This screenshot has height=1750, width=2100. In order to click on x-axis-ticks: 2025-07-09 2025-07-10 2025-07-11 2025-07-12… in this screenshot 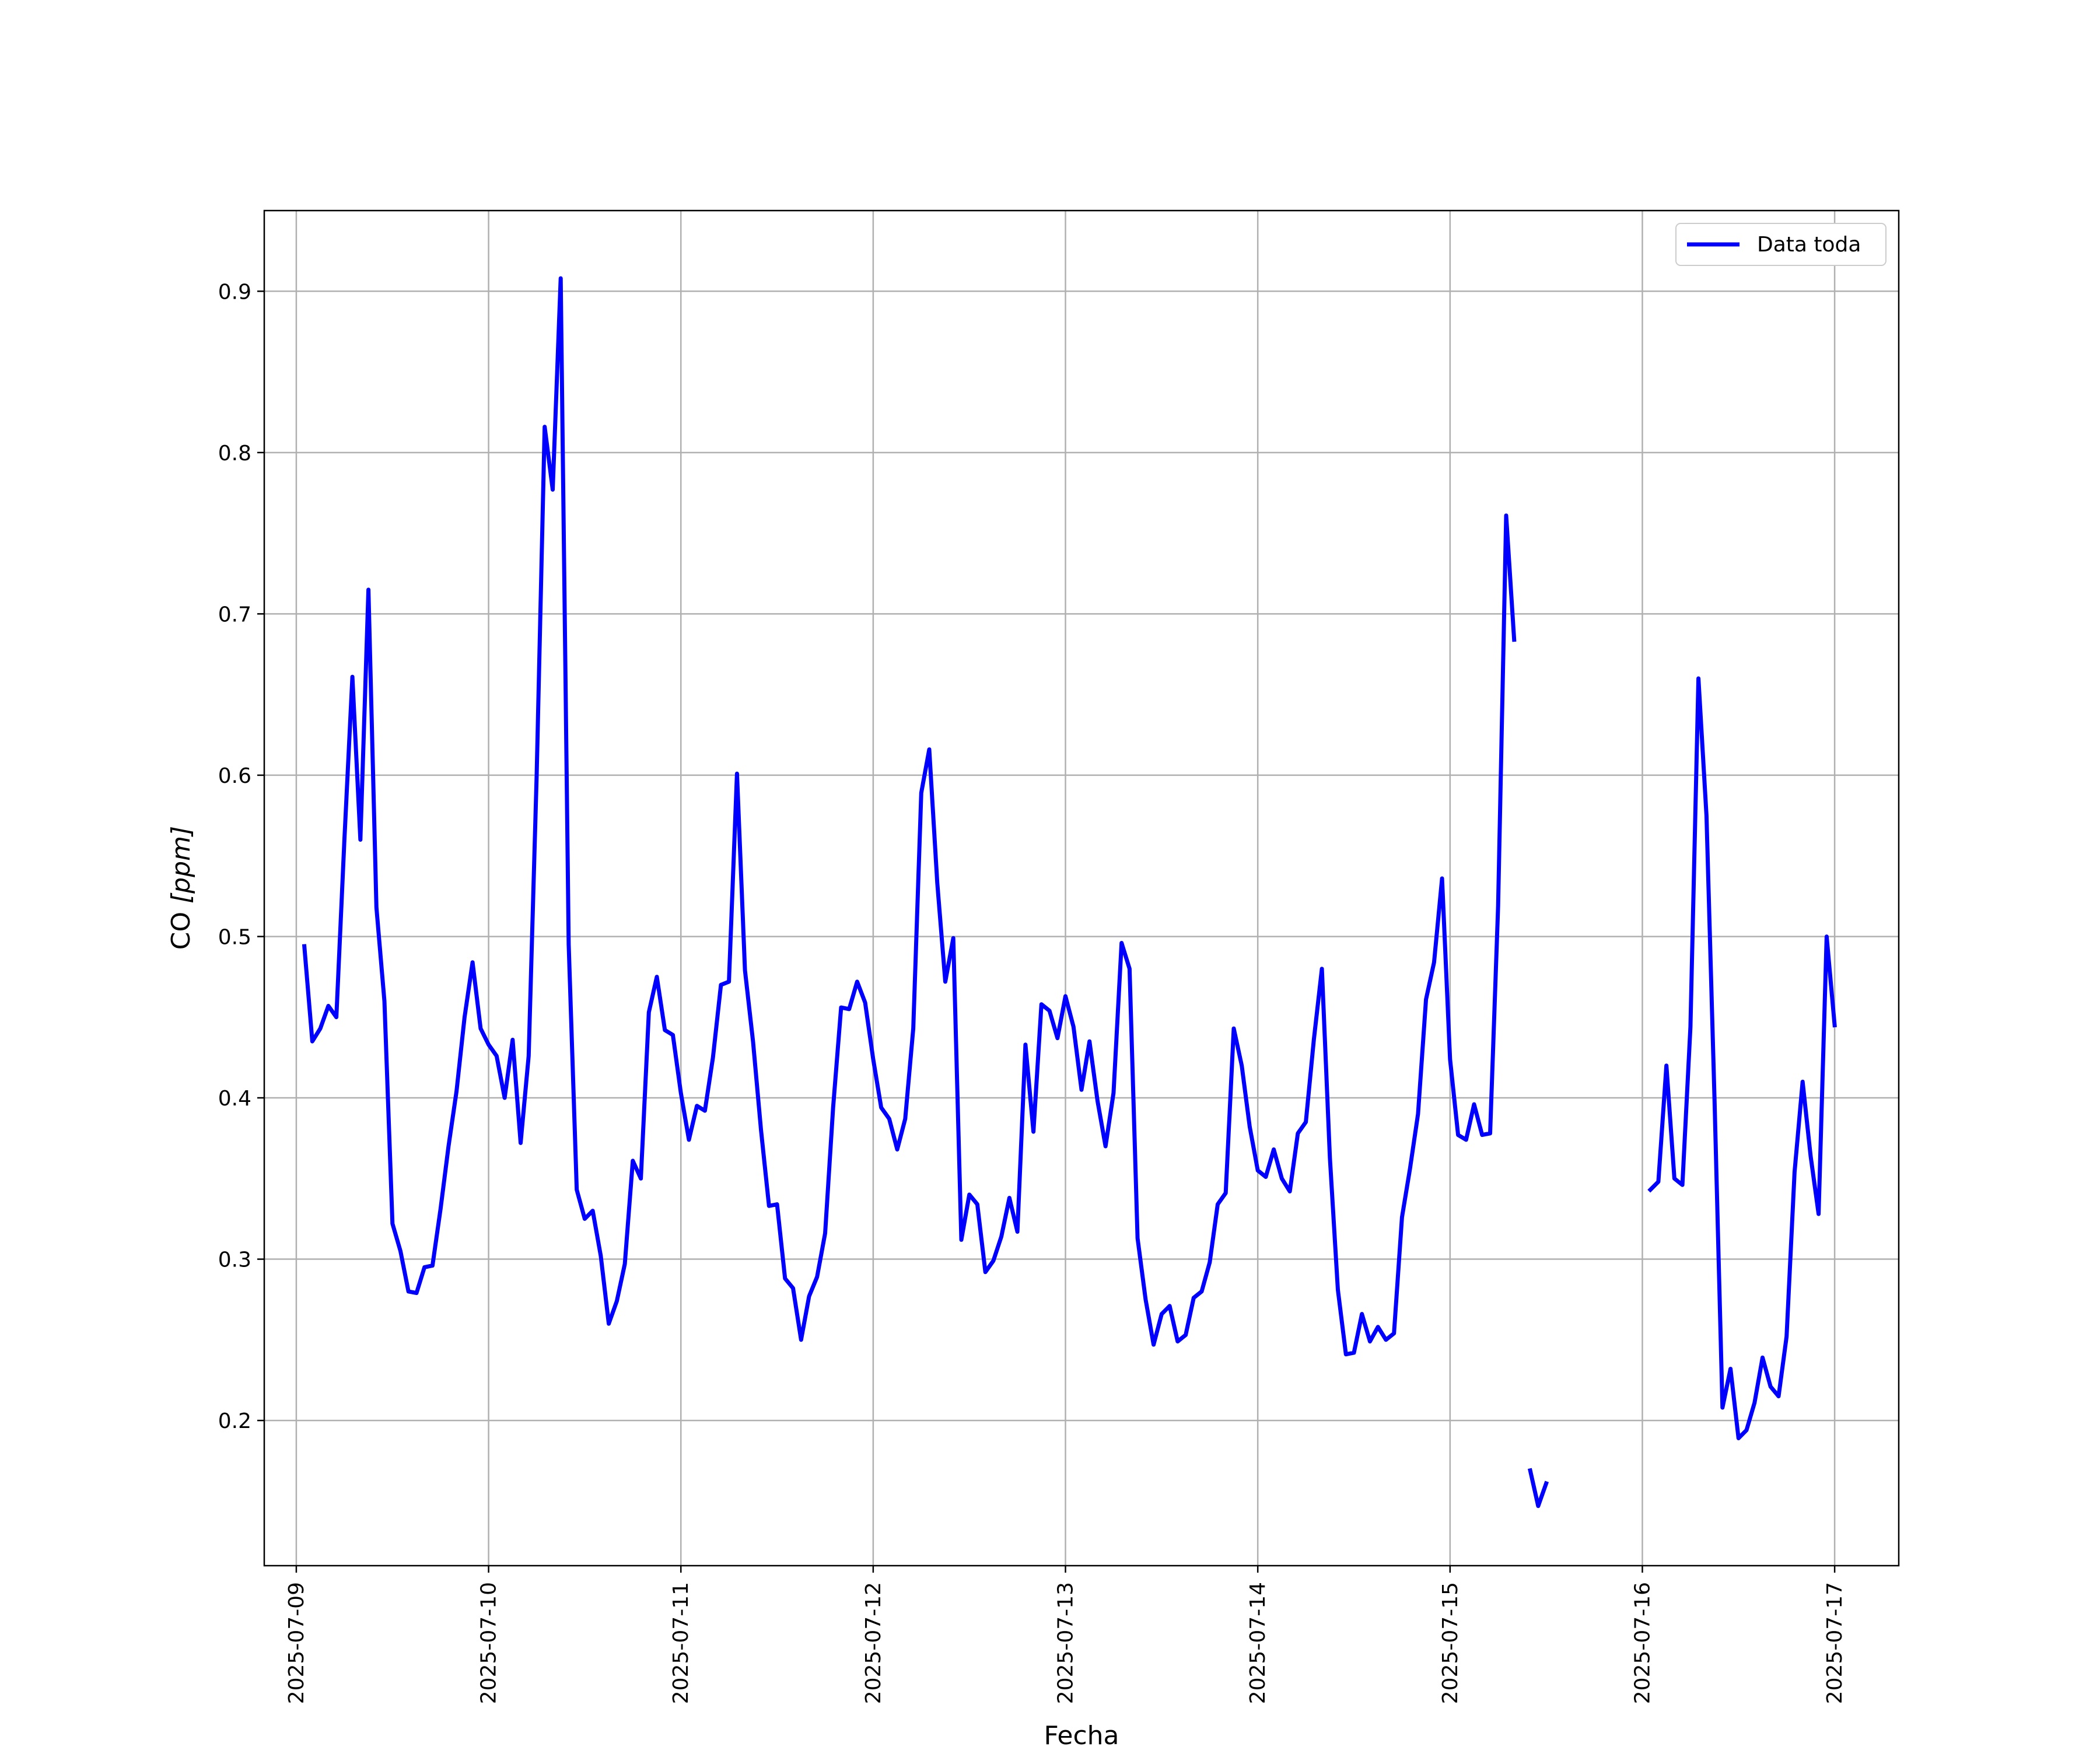, I will do `click(1066, 1635)`.